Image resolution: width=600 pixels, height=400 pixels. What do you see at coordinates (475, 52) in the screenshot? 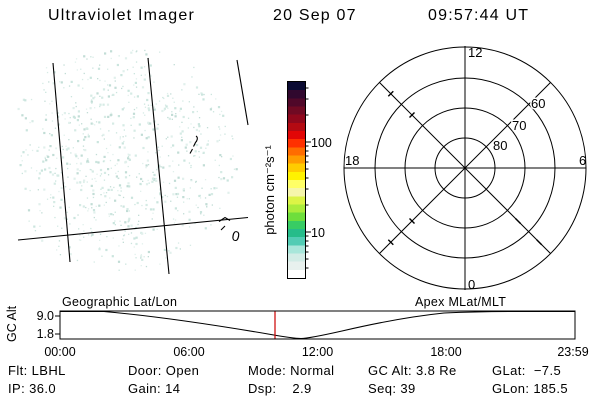
I see `mlt-label-12: 12` at bounding box center [475, 52].